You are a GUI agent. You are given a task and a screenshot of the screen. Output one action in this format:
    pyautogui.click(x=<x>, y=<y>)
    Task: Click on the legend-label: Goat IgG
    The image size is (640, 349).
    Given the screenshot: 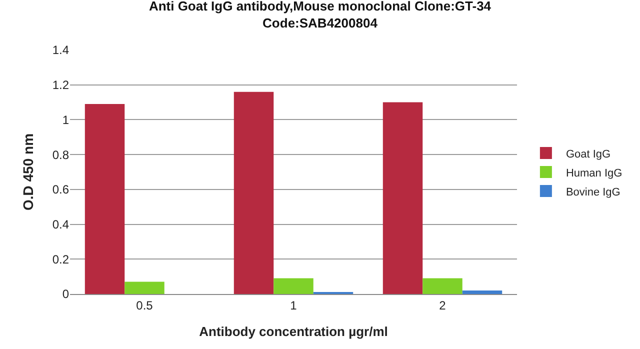 What is the action you would take?
    pyautogui.click(x=588, y=154)
    